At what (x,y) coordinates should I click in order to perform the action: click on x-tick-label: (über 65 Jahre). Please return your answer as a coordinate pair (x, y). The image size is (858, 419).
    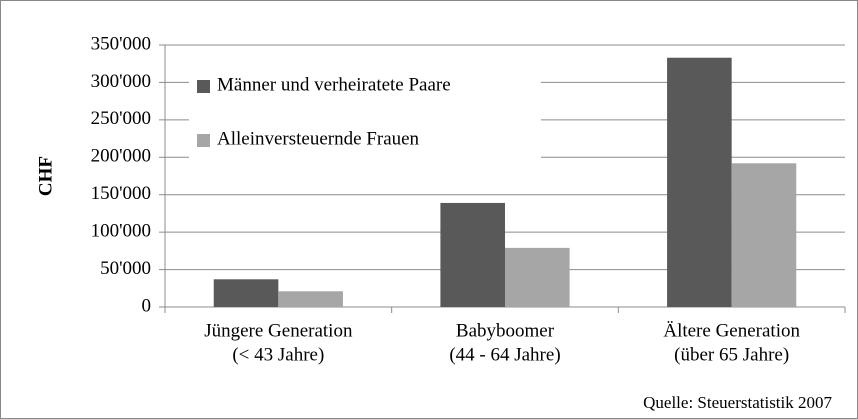
    Looking at the image, I should click on (731, 354).